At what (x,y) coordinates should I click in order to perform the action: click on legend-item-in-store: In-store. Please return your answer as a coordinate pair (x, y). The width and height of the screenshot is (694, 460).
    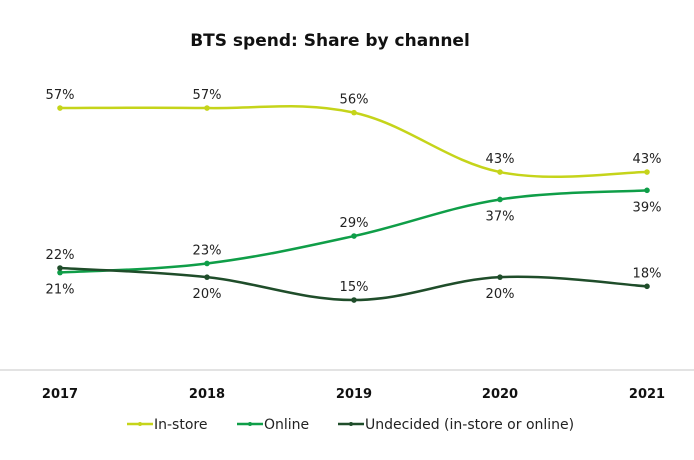
    Looking at the image, I should click on (167, 425).